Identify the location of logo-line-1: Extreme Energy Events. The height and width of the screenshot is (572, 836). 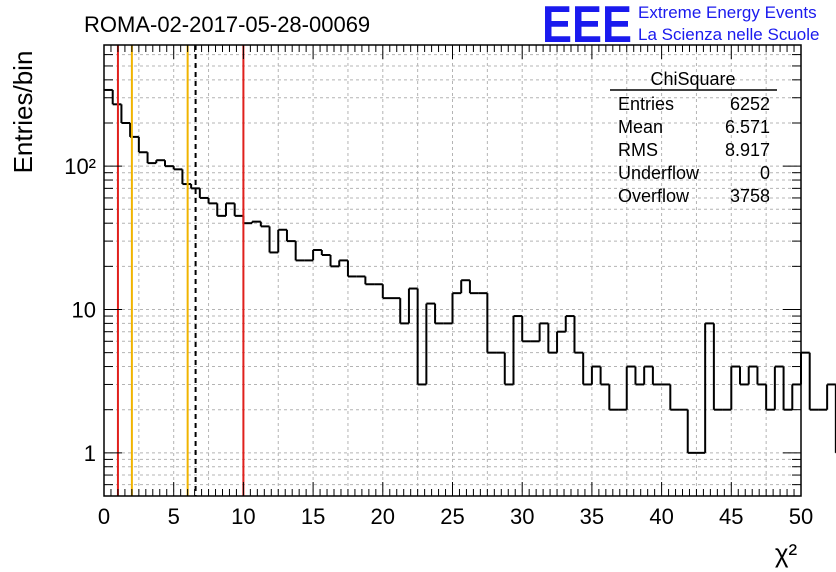
(727, 12).